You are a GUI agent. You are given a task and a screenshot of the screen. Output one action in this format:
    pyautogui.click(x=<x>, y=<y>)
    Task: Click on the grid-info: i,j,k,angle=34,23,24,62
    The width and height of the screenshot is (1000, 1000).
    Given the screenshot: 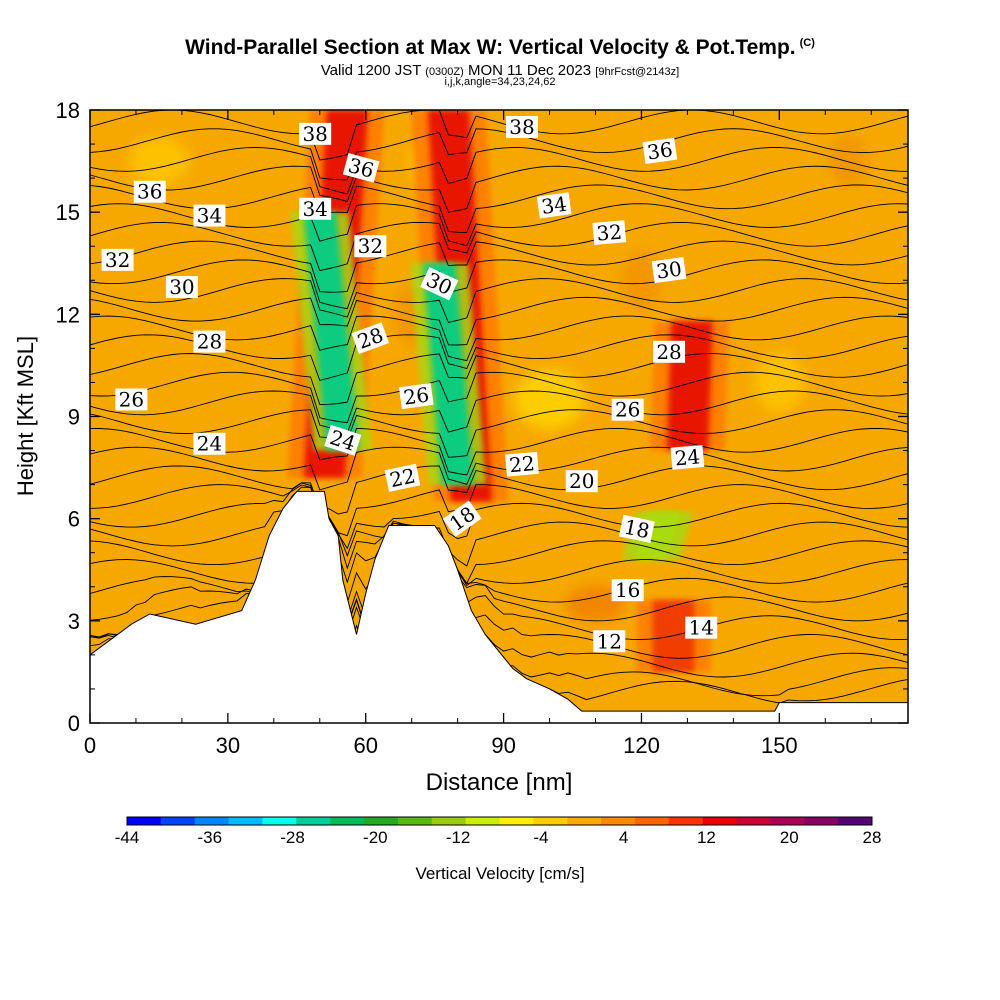 What is the action you would take?
    pyautogui.click(x=500, y=82)
    